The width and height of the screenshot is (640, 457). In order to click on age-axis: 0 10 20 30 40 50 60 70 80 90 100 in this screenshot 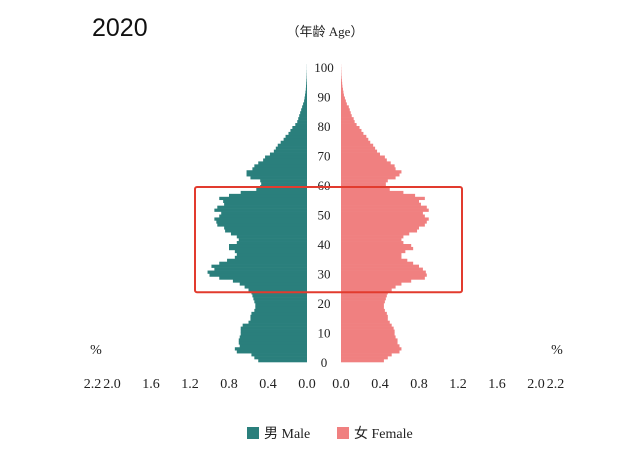, I will do `click(324, 215)`.